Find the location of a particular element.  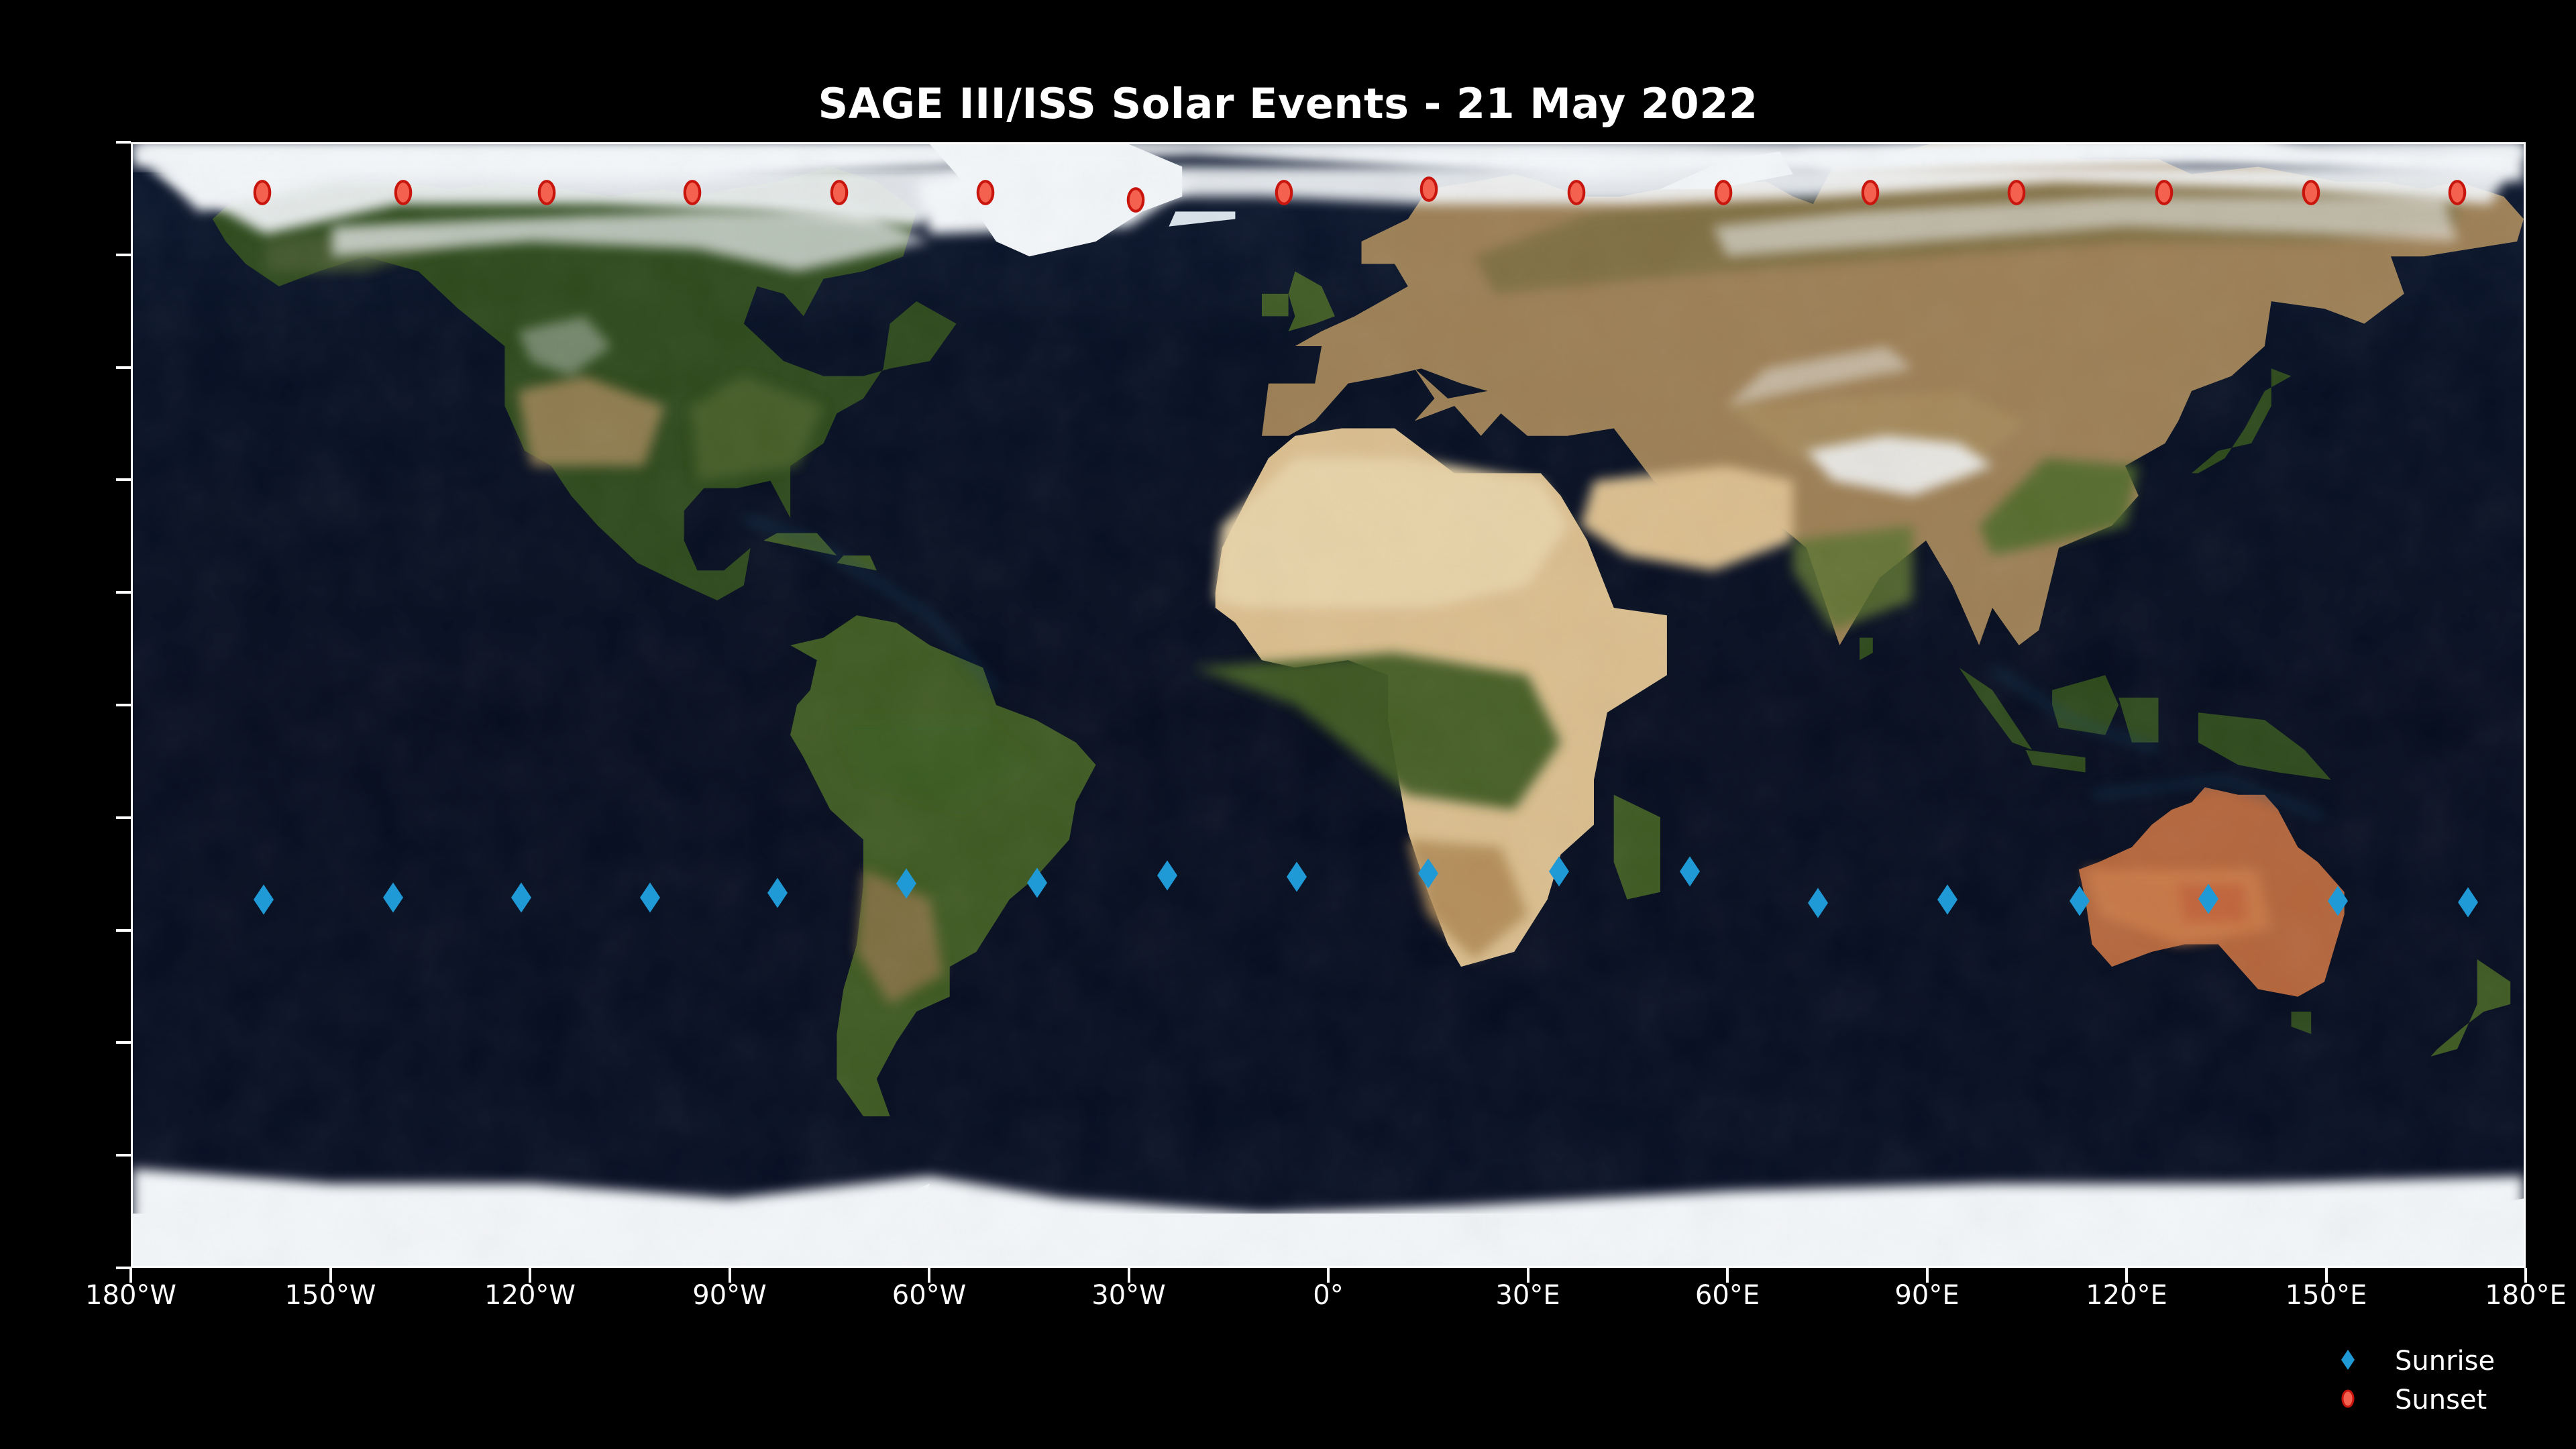

x-tick-label: 180°E is located at coordinates (2526, 1295).